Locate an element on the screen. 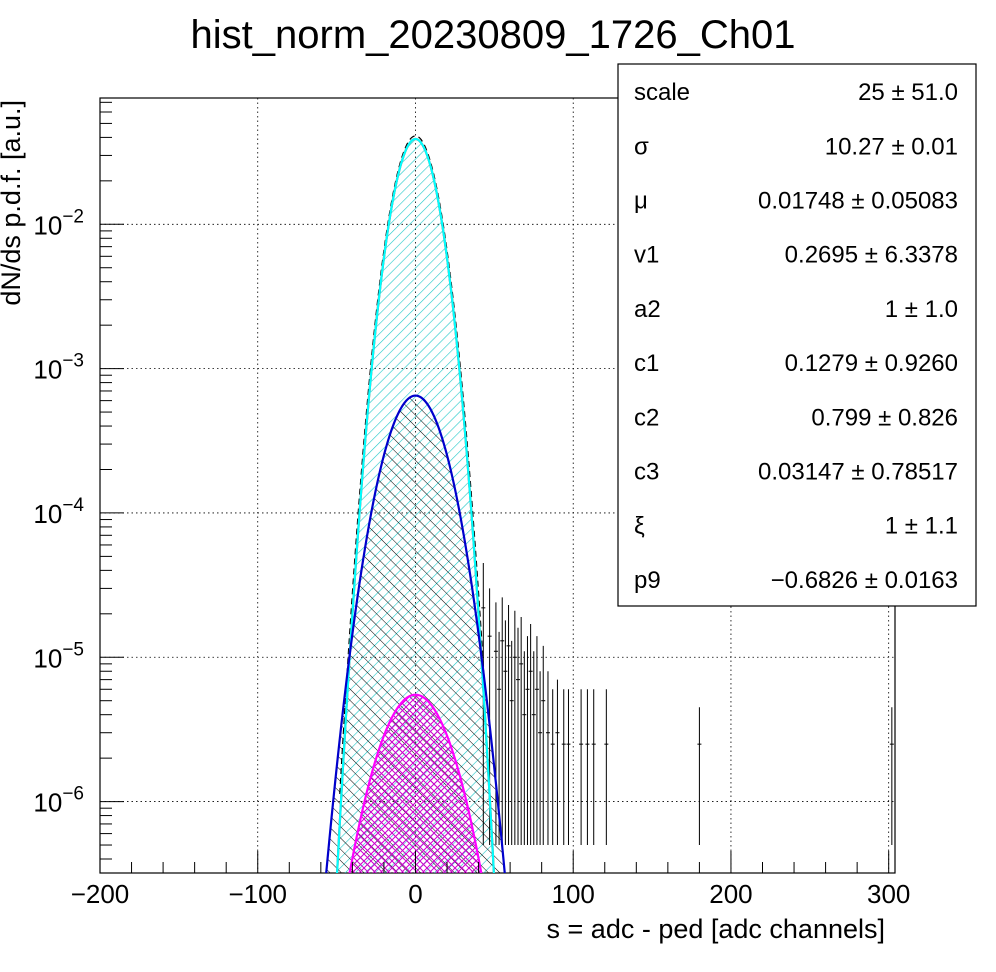 Image resolution: width=996 pixels, height=972 pixels. y-tick-label: 10⁻⁵ is located at coordinates (58, 656).